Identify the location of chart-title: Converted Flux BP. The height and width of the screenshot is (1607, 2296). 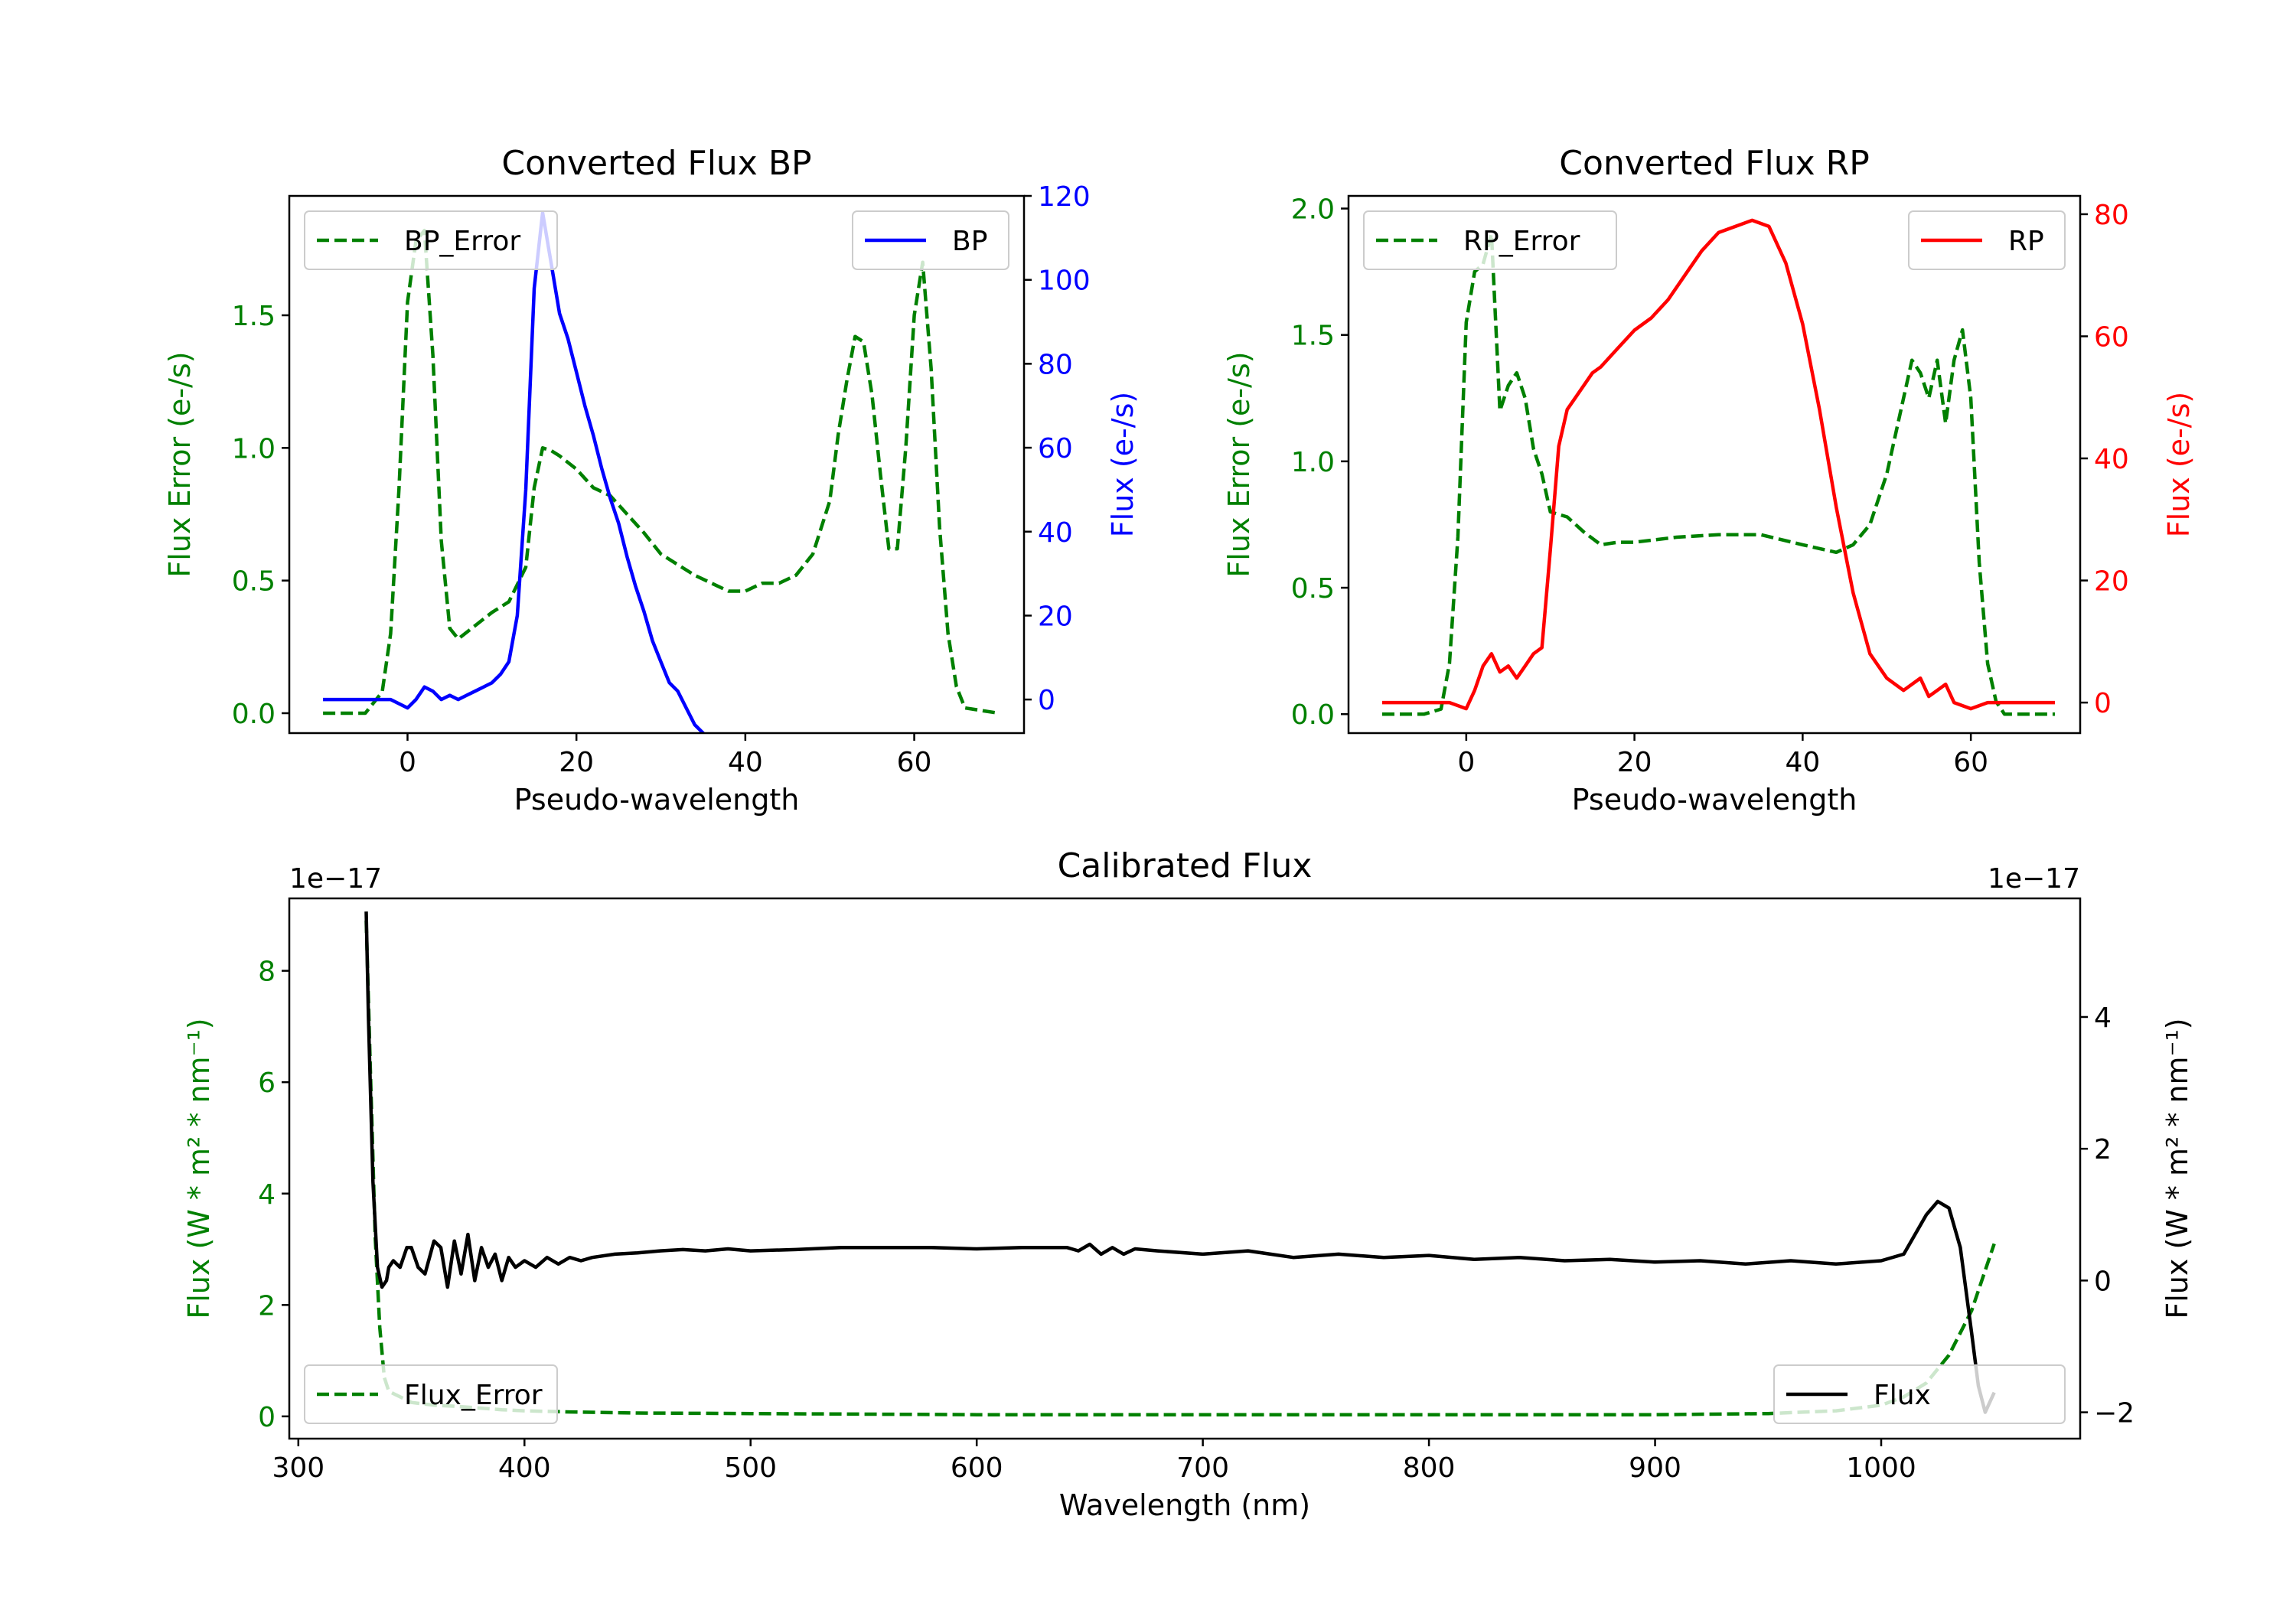
(656, 163).